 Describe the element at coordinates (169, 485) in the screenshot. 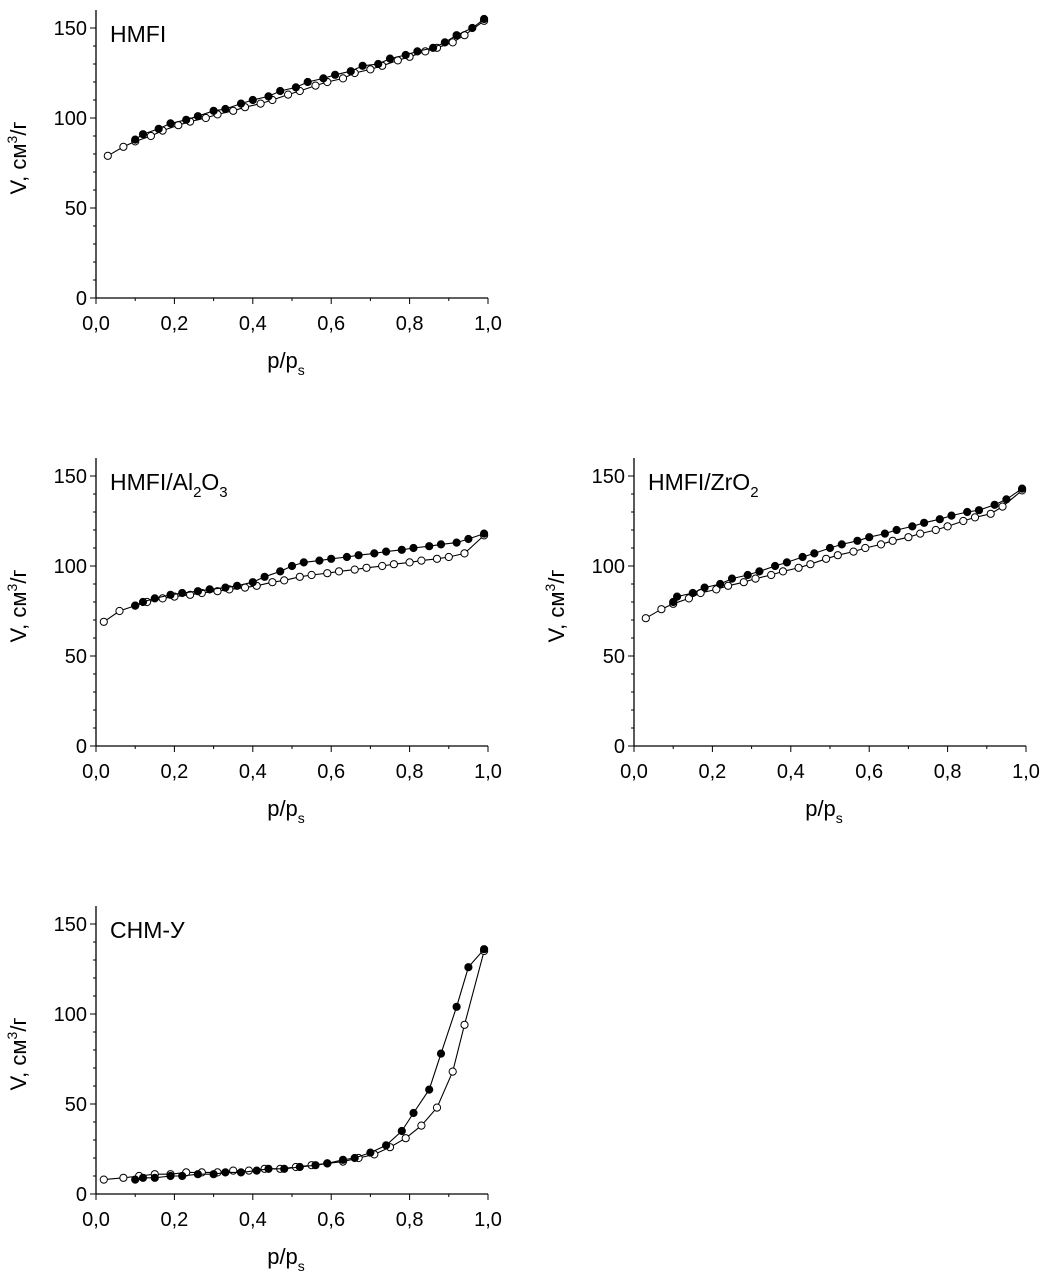

I see `panel-title: HMFI/Al2O3` at that location.